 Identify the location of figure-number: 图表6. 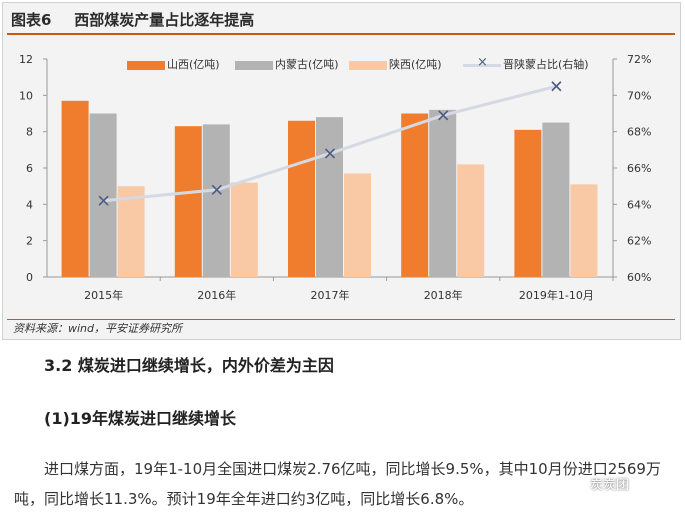
(31, 20).